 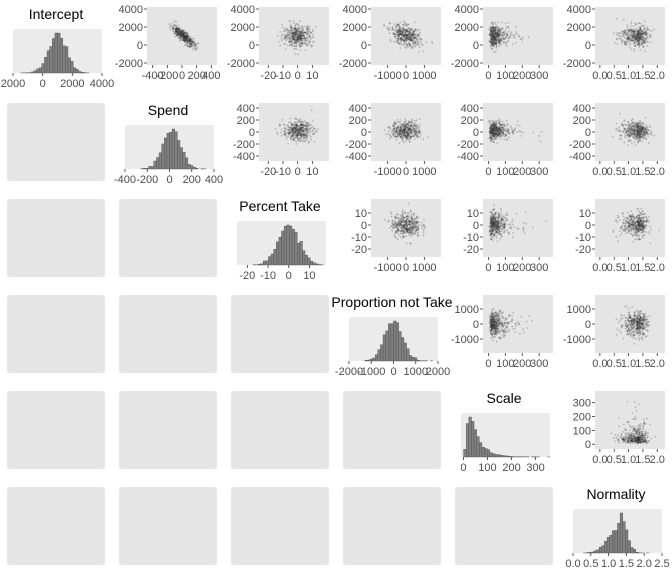 I want to click on x-tick-label: 400, so click(x=214, y=180).